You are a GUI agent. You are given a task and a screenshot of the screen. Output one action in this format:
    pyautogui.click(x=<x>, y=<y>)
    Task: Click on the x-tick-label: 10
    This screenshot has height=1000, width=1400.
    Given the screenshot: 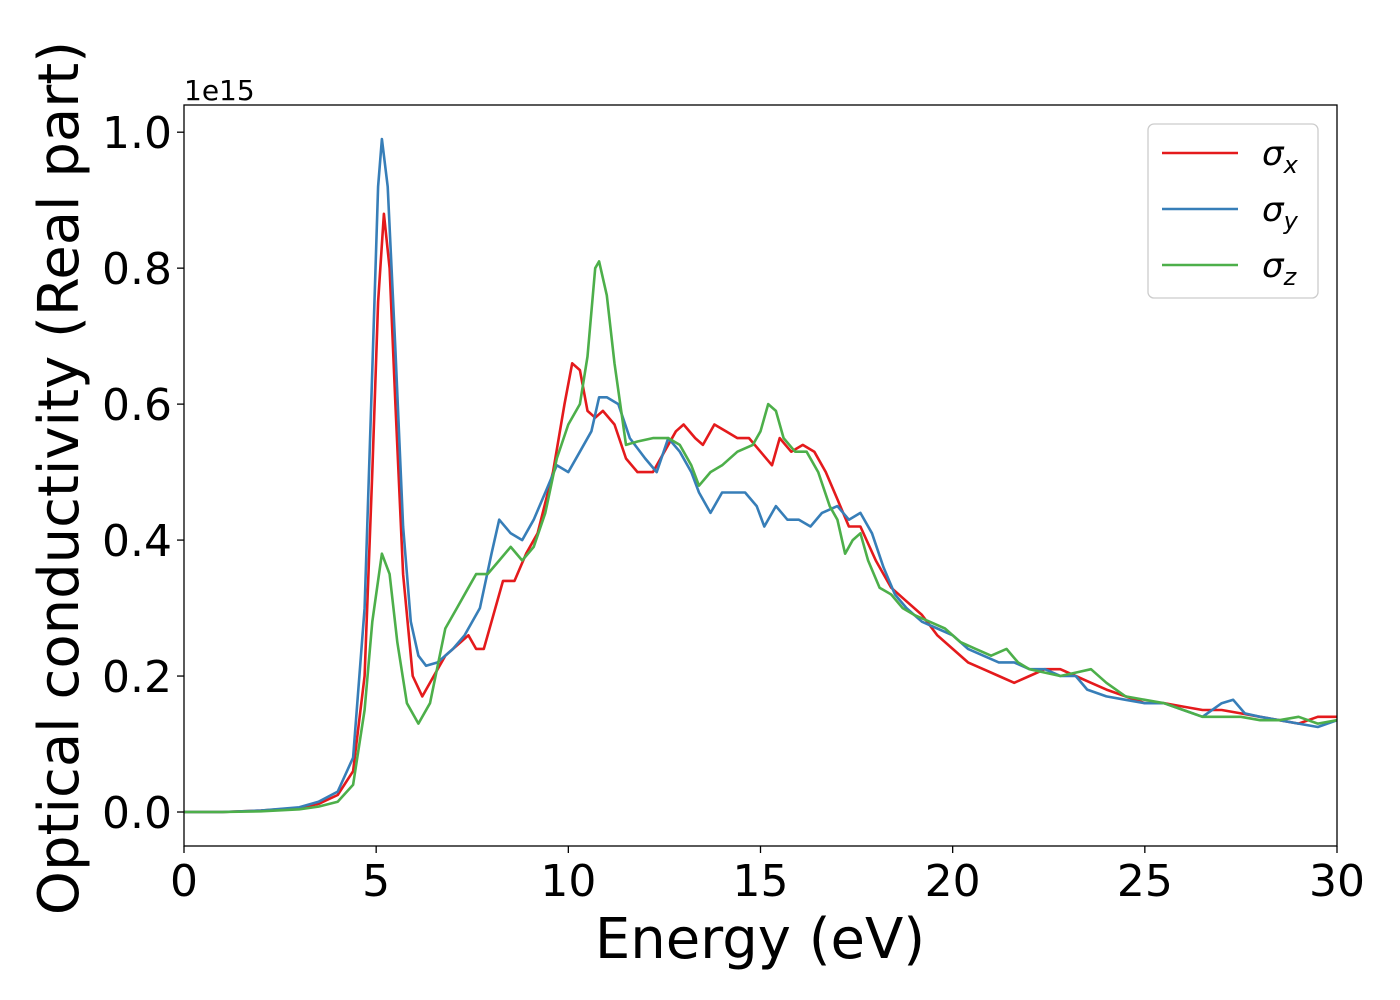 What is the action you would take?
    pyautogui.click(x=568, y=881)
    